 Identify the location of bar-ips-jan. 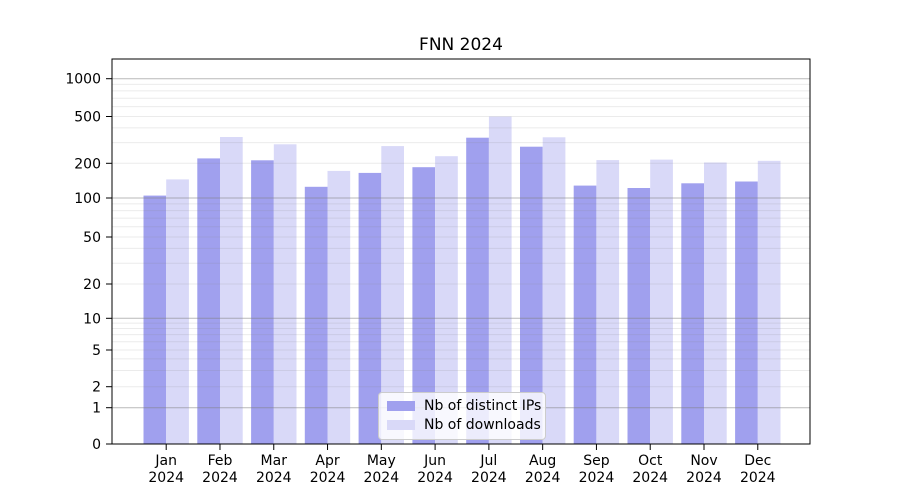
(155, 319).